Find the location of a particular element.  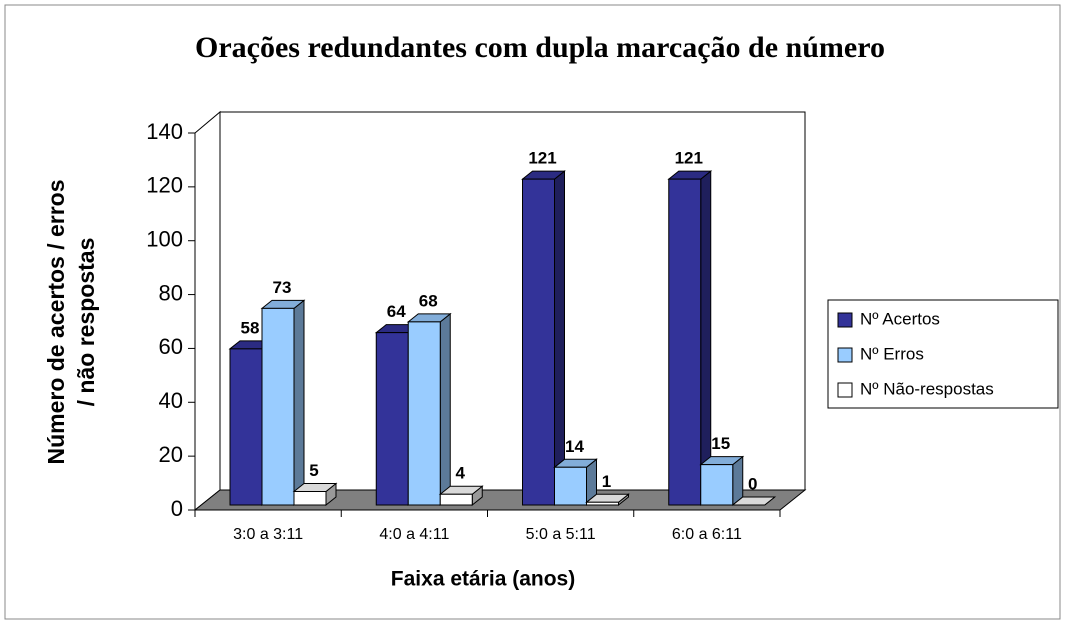

value-label: 0 is located at coordinates (752, 483).